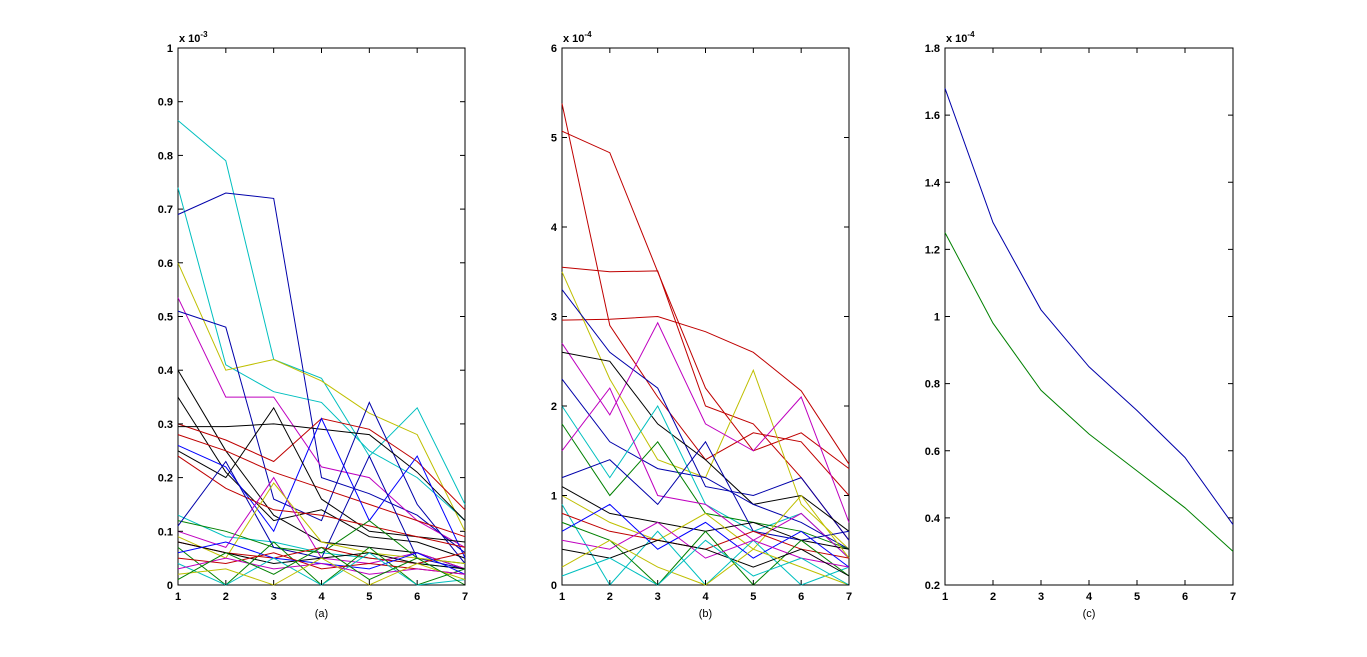 The width and height of the screenshot is (1367, 657). I want to click on y-tick-label: 0.7, so click(165, 210).